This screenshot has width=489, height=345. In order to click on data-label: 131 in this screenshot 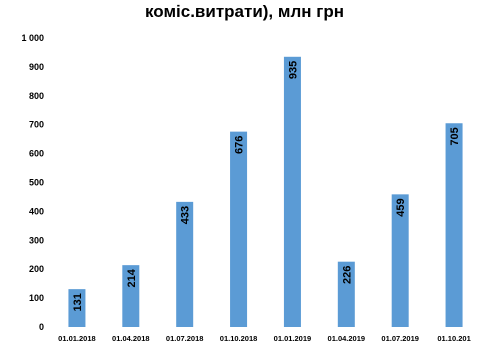, I will do `click(78, 302)`.